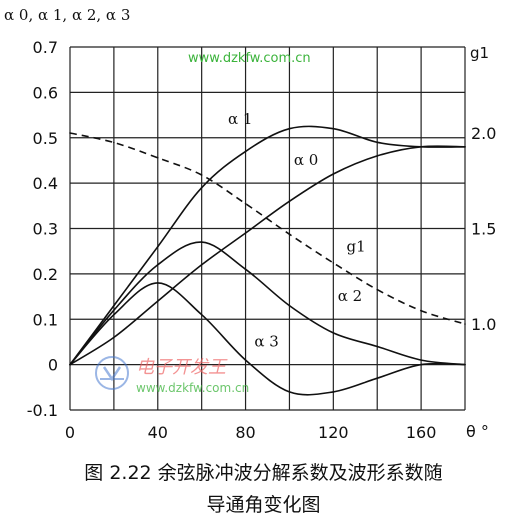  I want to click on watermark-url-top: www.dzkfw.com.cn, so click(249, 58).